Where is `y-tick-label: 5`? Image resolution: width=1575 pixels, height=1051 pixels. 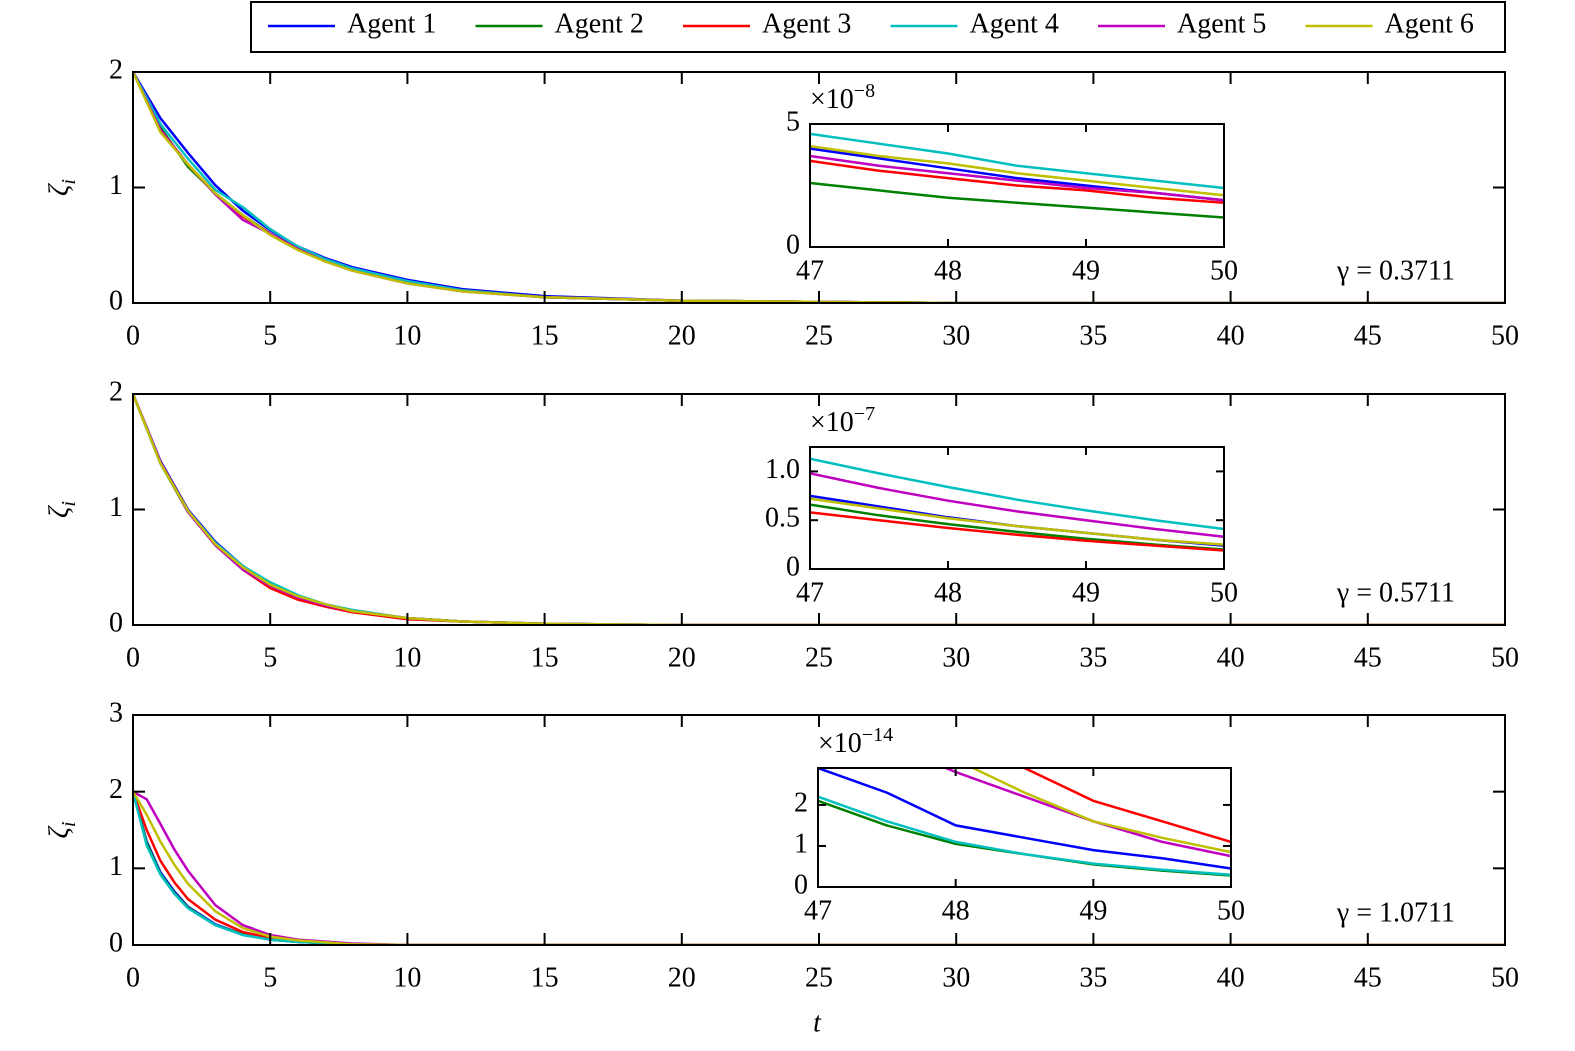
y-tick-label: 5 is located at coordinates (793, 121).